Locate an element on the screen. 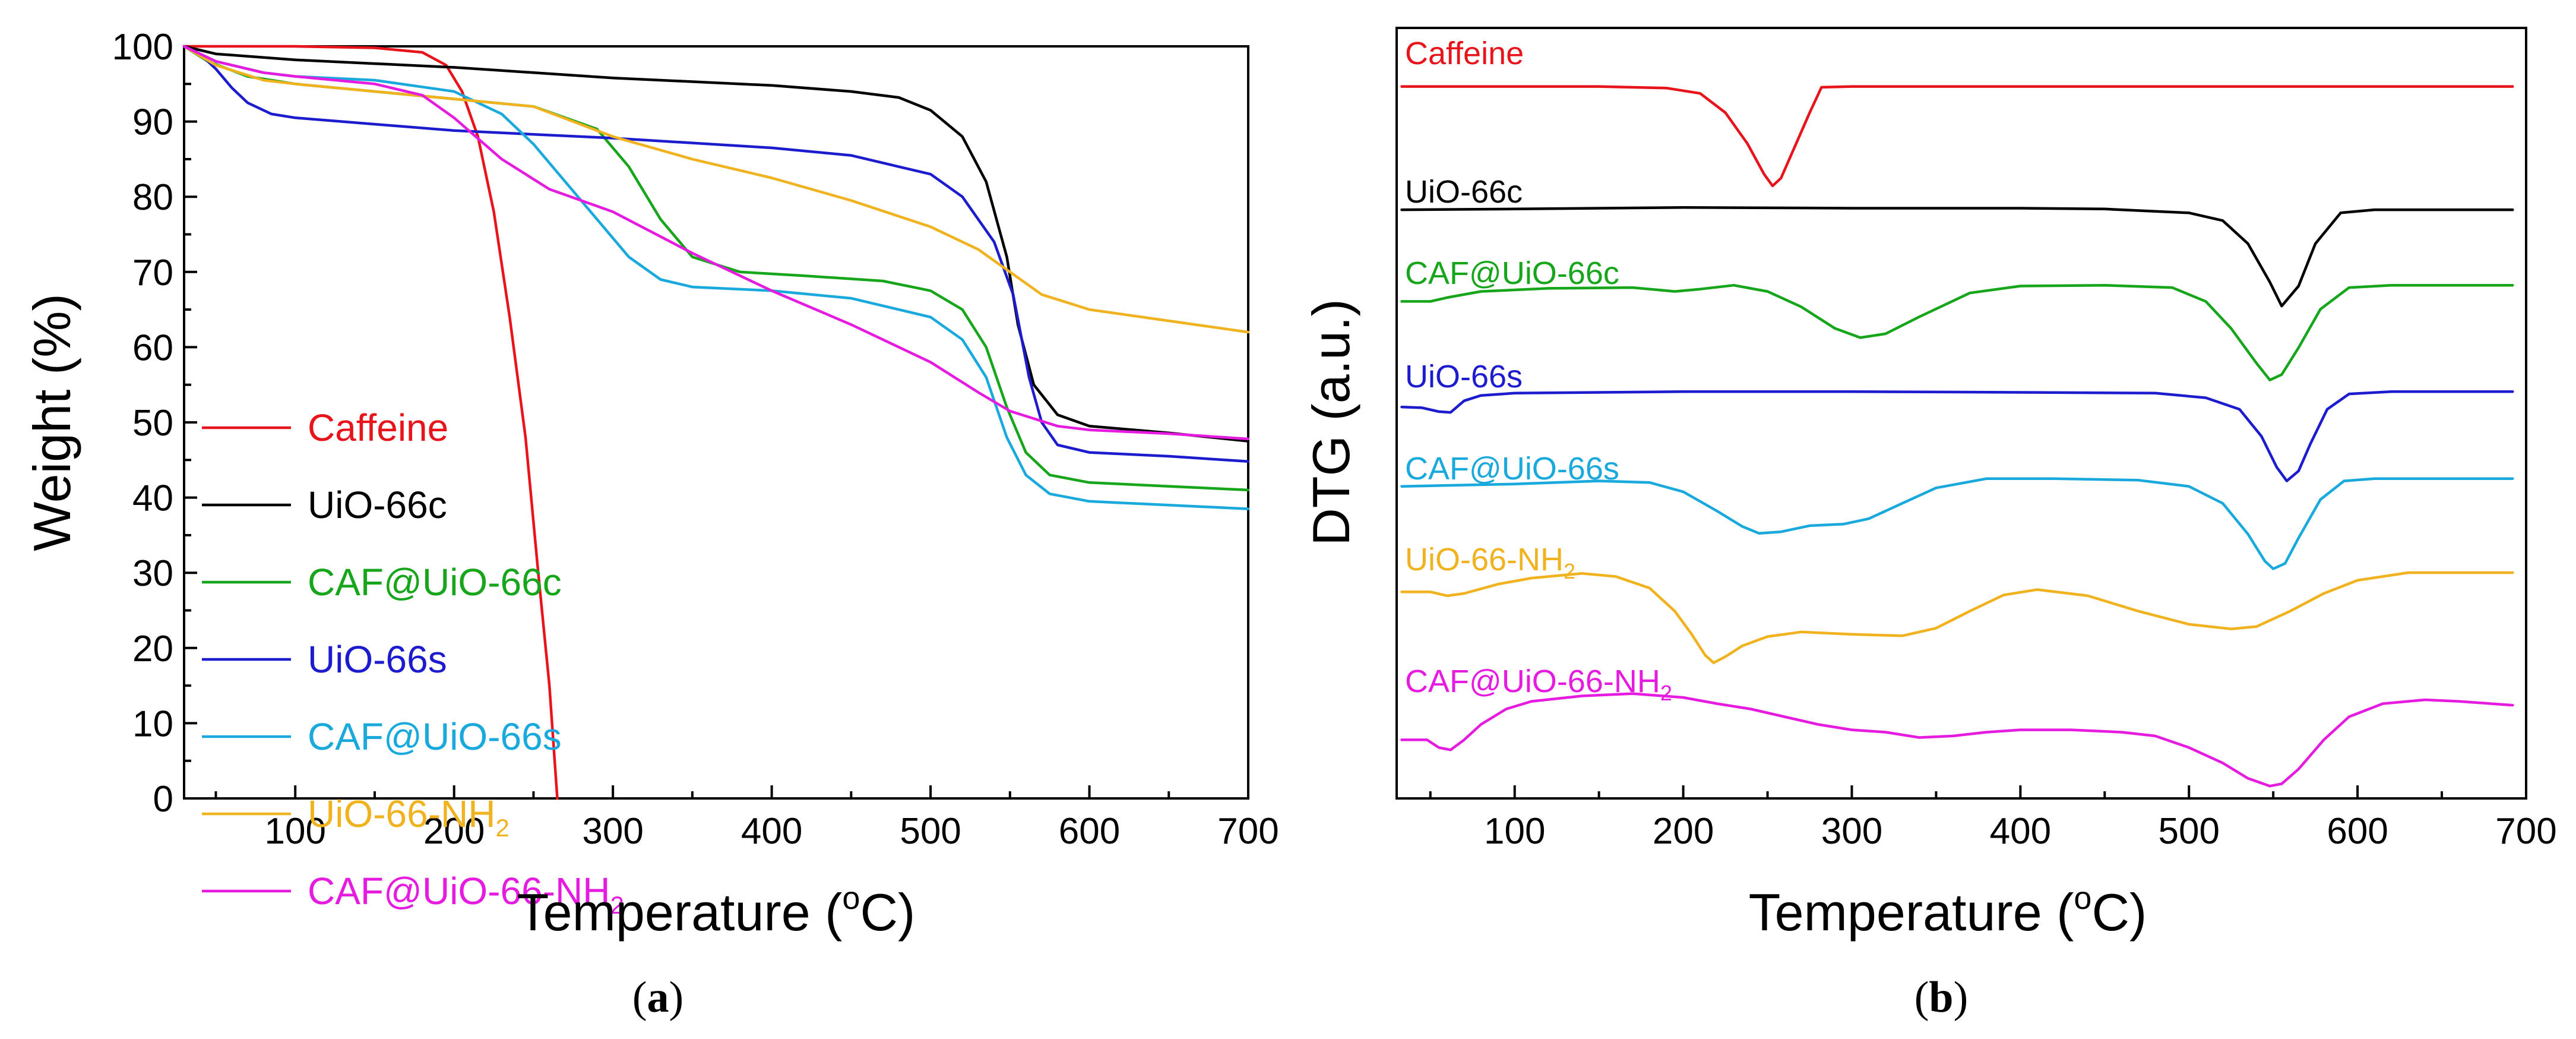 The image size is (2576, 1039). trace-label-caf_uio66c: CAF@UiO-66c is located at coordinates (1512, 273).